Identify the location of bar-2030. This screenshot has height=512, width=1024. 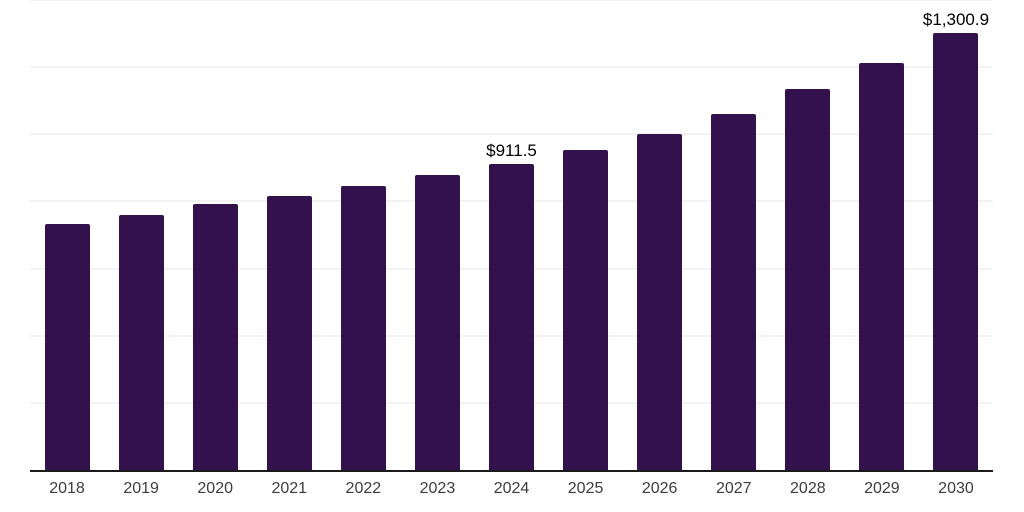
(956, 251).